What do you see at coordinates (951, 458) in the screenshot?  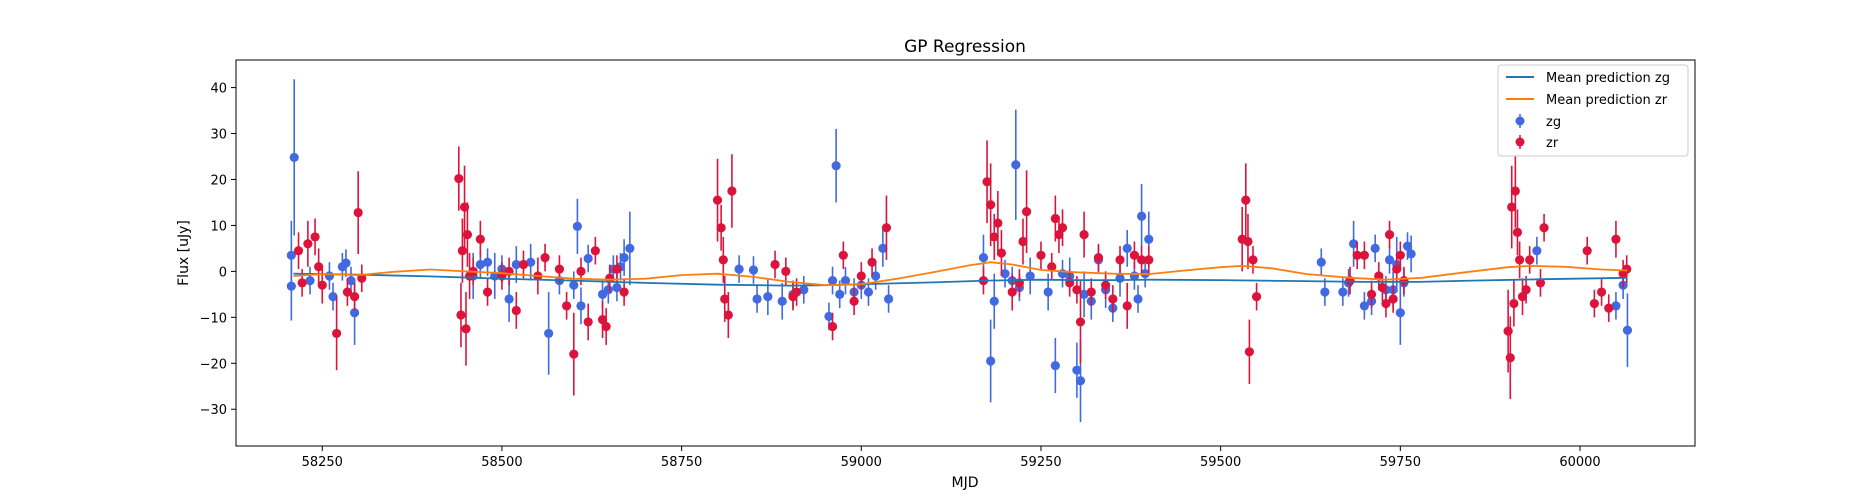 I see `x-axis: 58250 58500 58750 59000 59250 59500 59750 60000` at bounding box center [951, 458].